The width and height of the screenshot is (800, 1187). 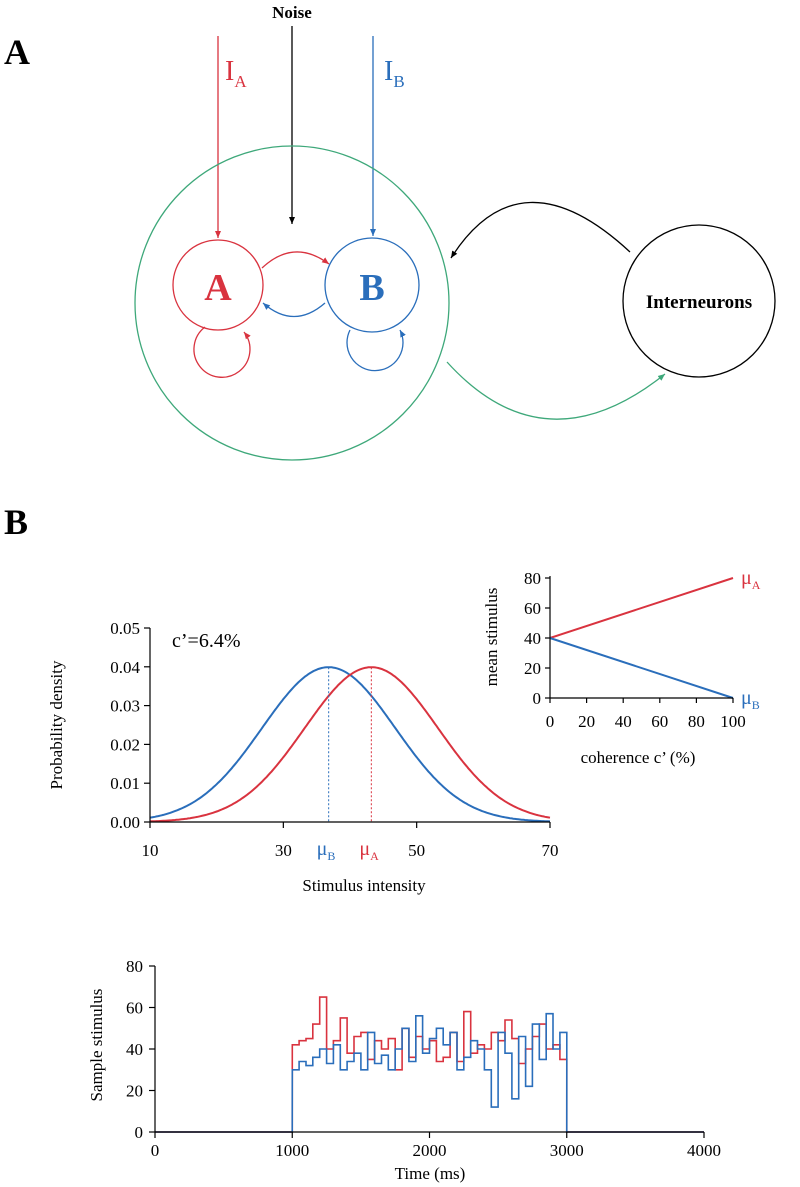 I want to click on population-b-circle, so click(x=372, y=285).